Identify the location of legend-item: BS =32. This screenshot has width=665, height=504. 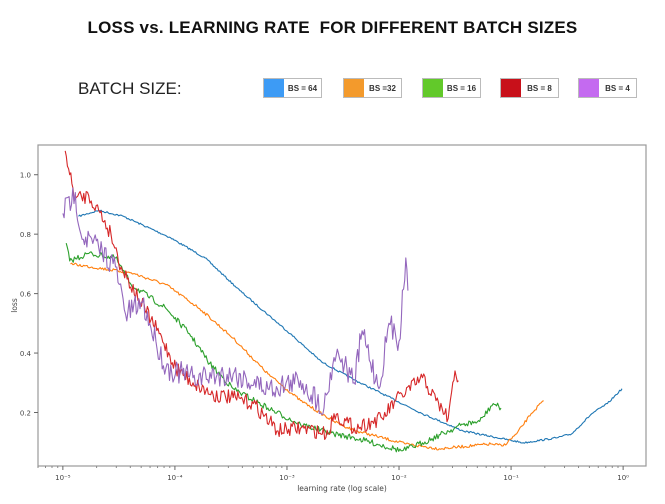
(372, 88).